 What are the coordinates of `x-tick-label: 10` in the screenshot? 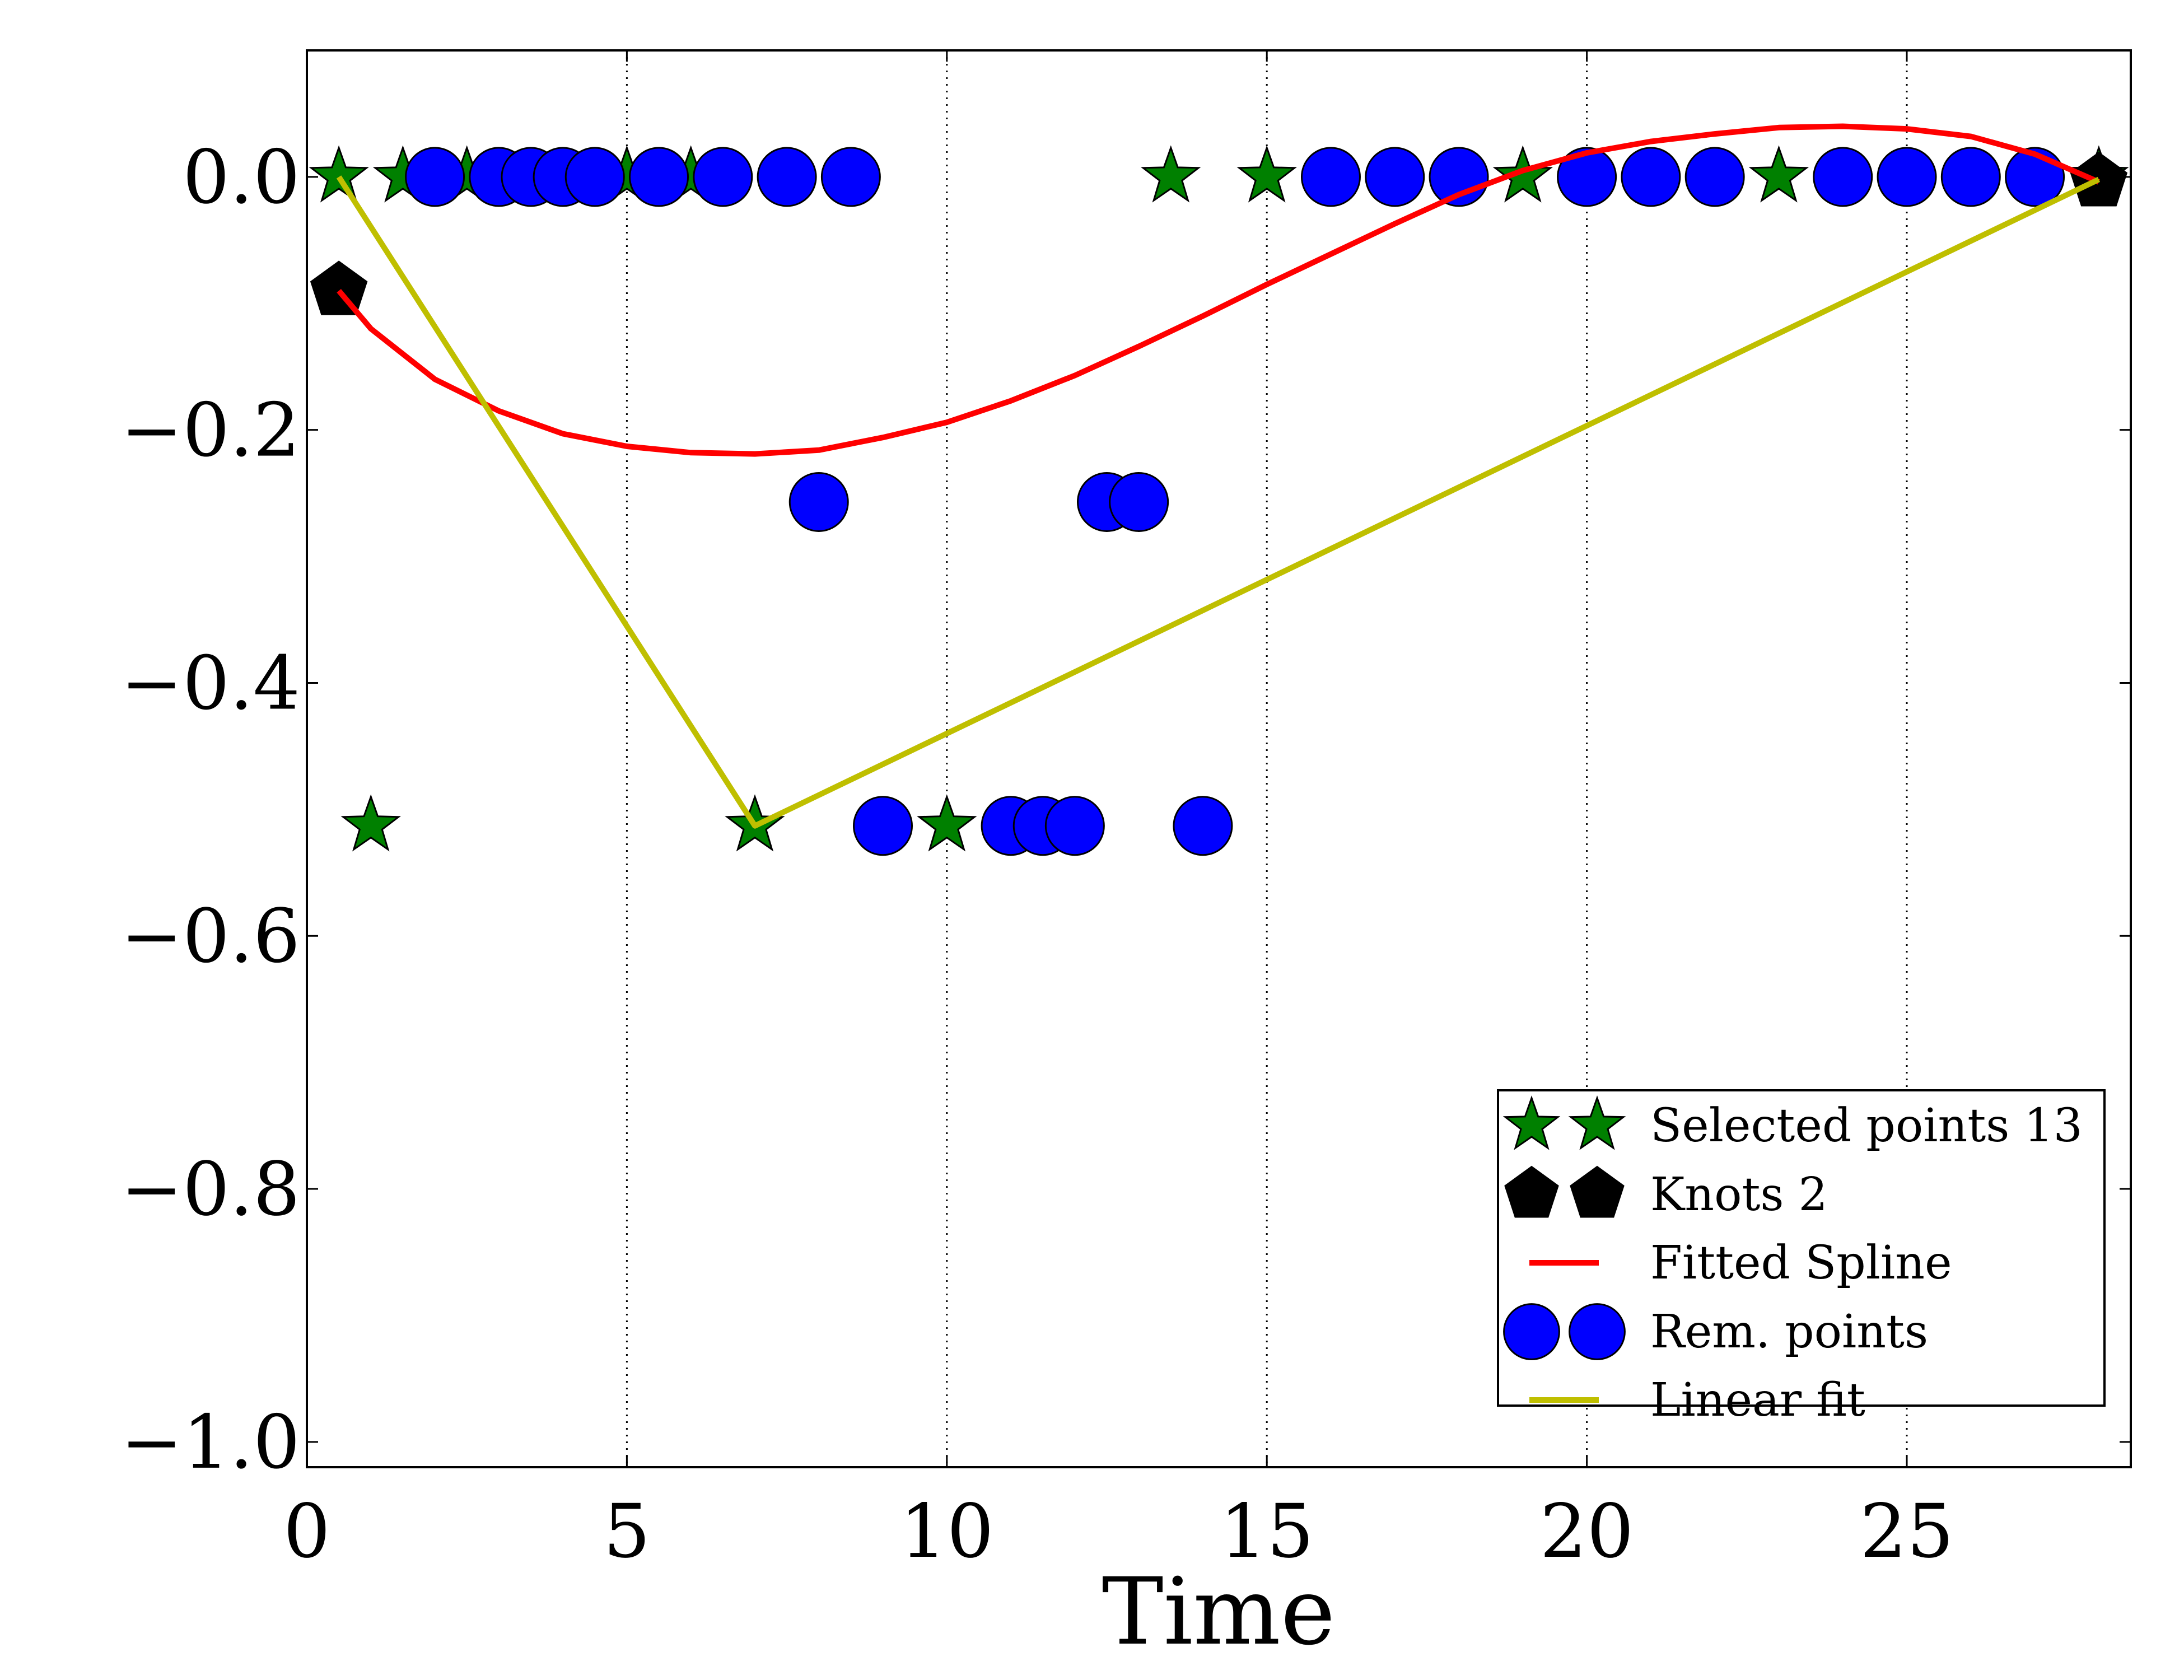 It's located at (947, 1532).